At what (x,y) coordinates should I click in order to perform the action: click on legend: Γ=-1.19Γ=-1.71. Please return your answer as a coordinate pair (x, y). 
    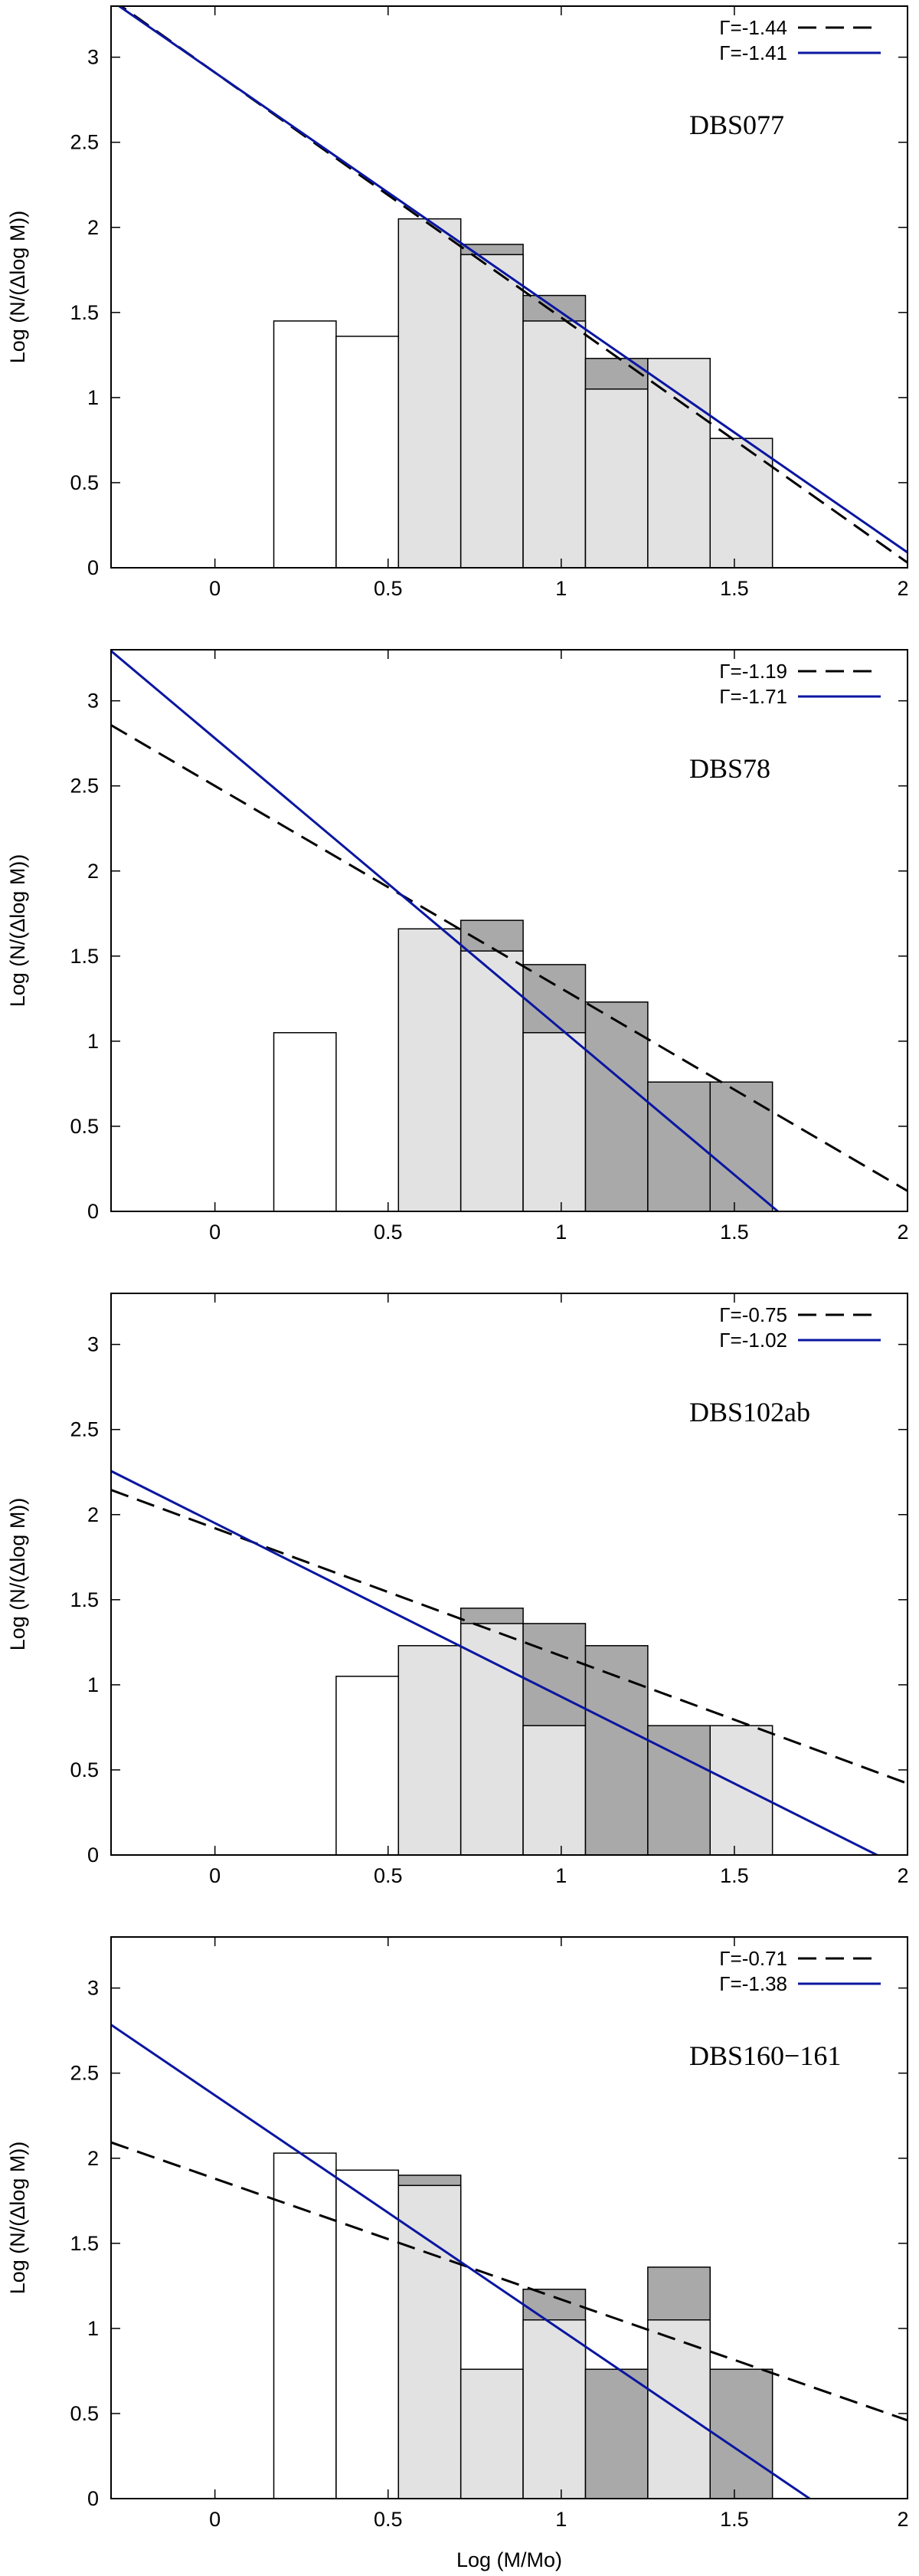
    Looking at the image, I should click on (800, 684).